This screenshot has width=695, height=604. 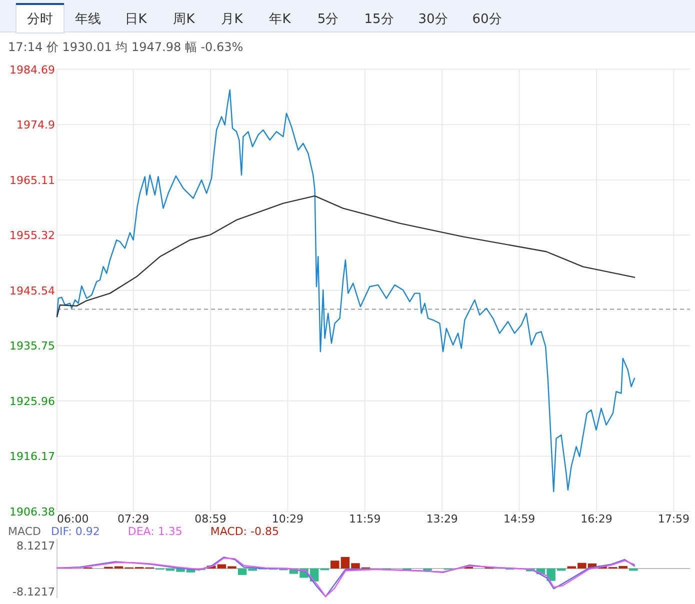 I want to click on text: 年线, so click(x=88, y=19).